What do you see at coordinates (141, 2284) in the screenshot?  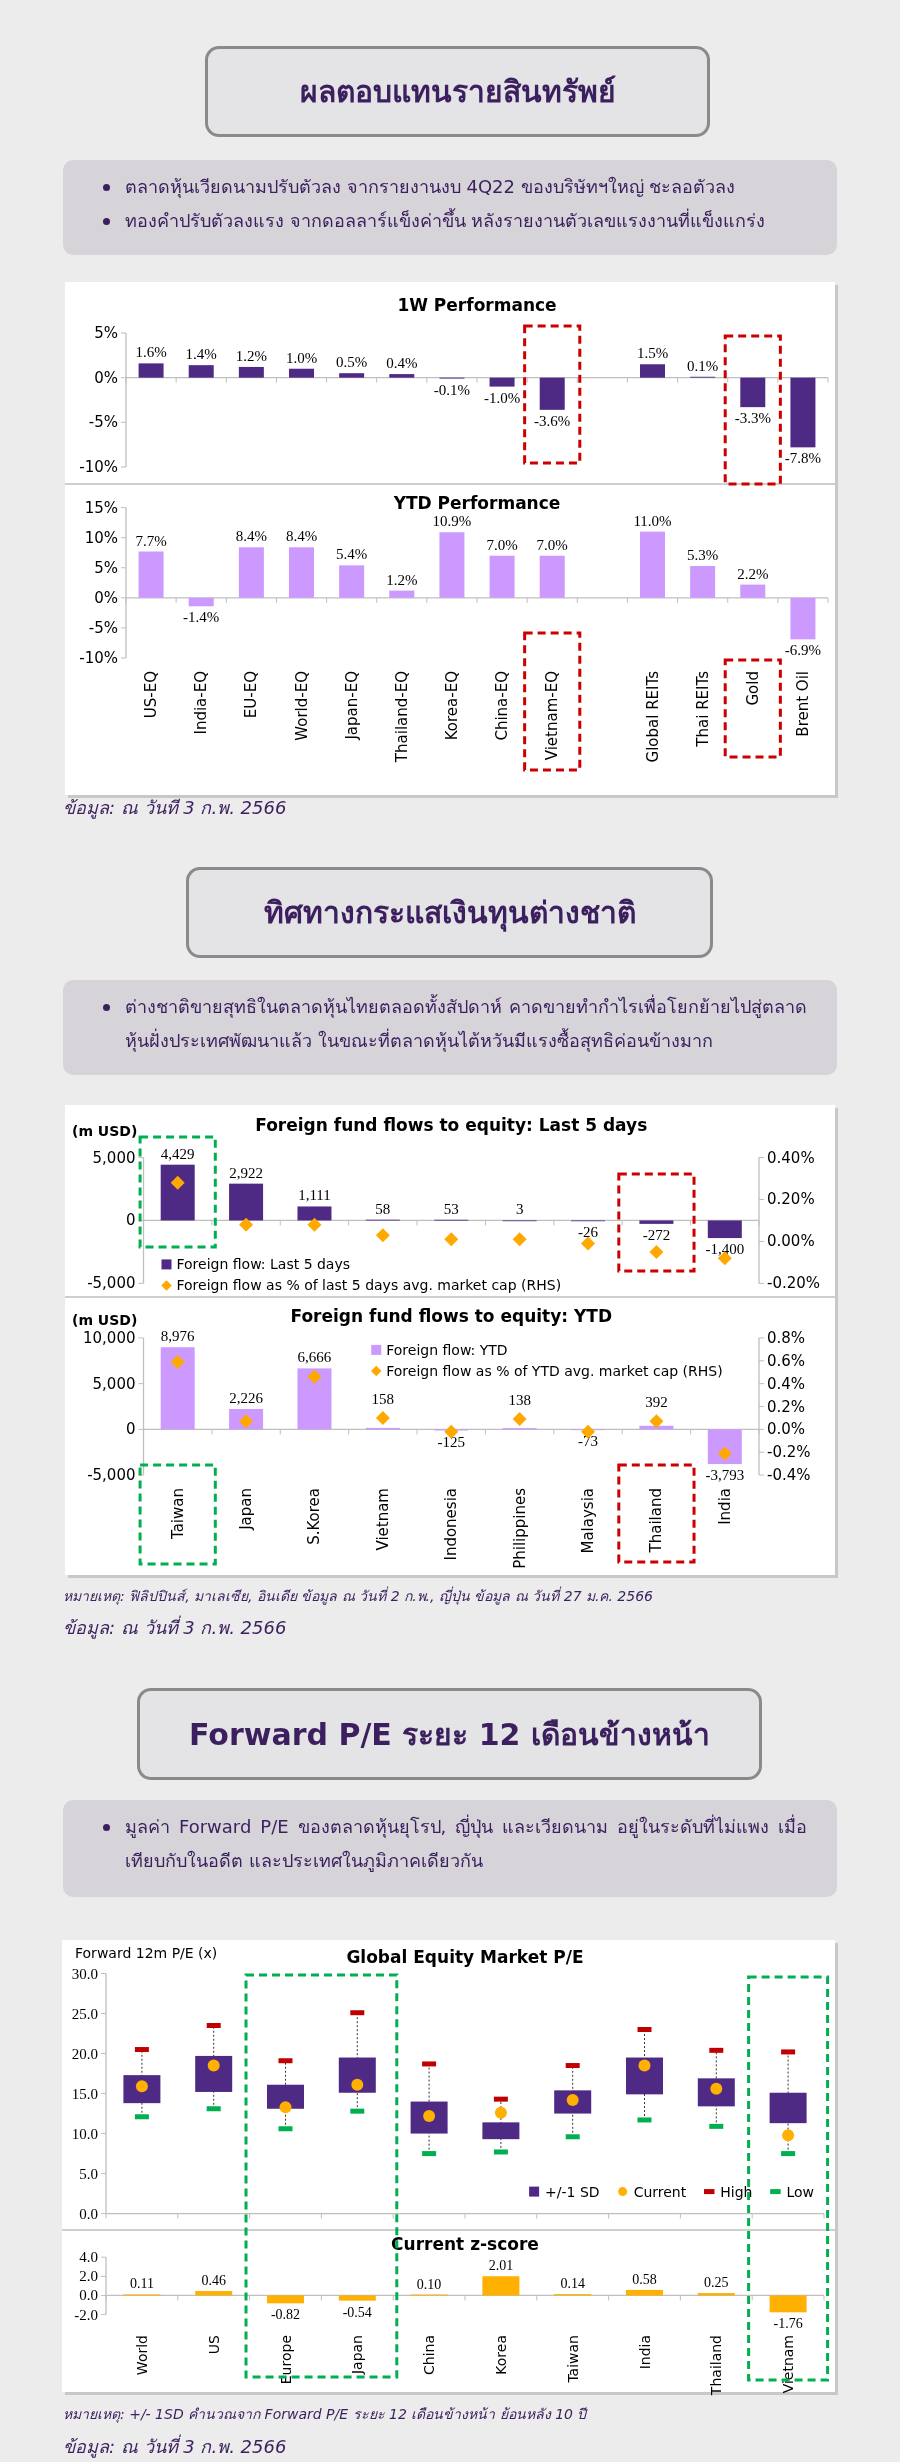 I see `data-label: 0.11` at bounding box center [141, 2284].